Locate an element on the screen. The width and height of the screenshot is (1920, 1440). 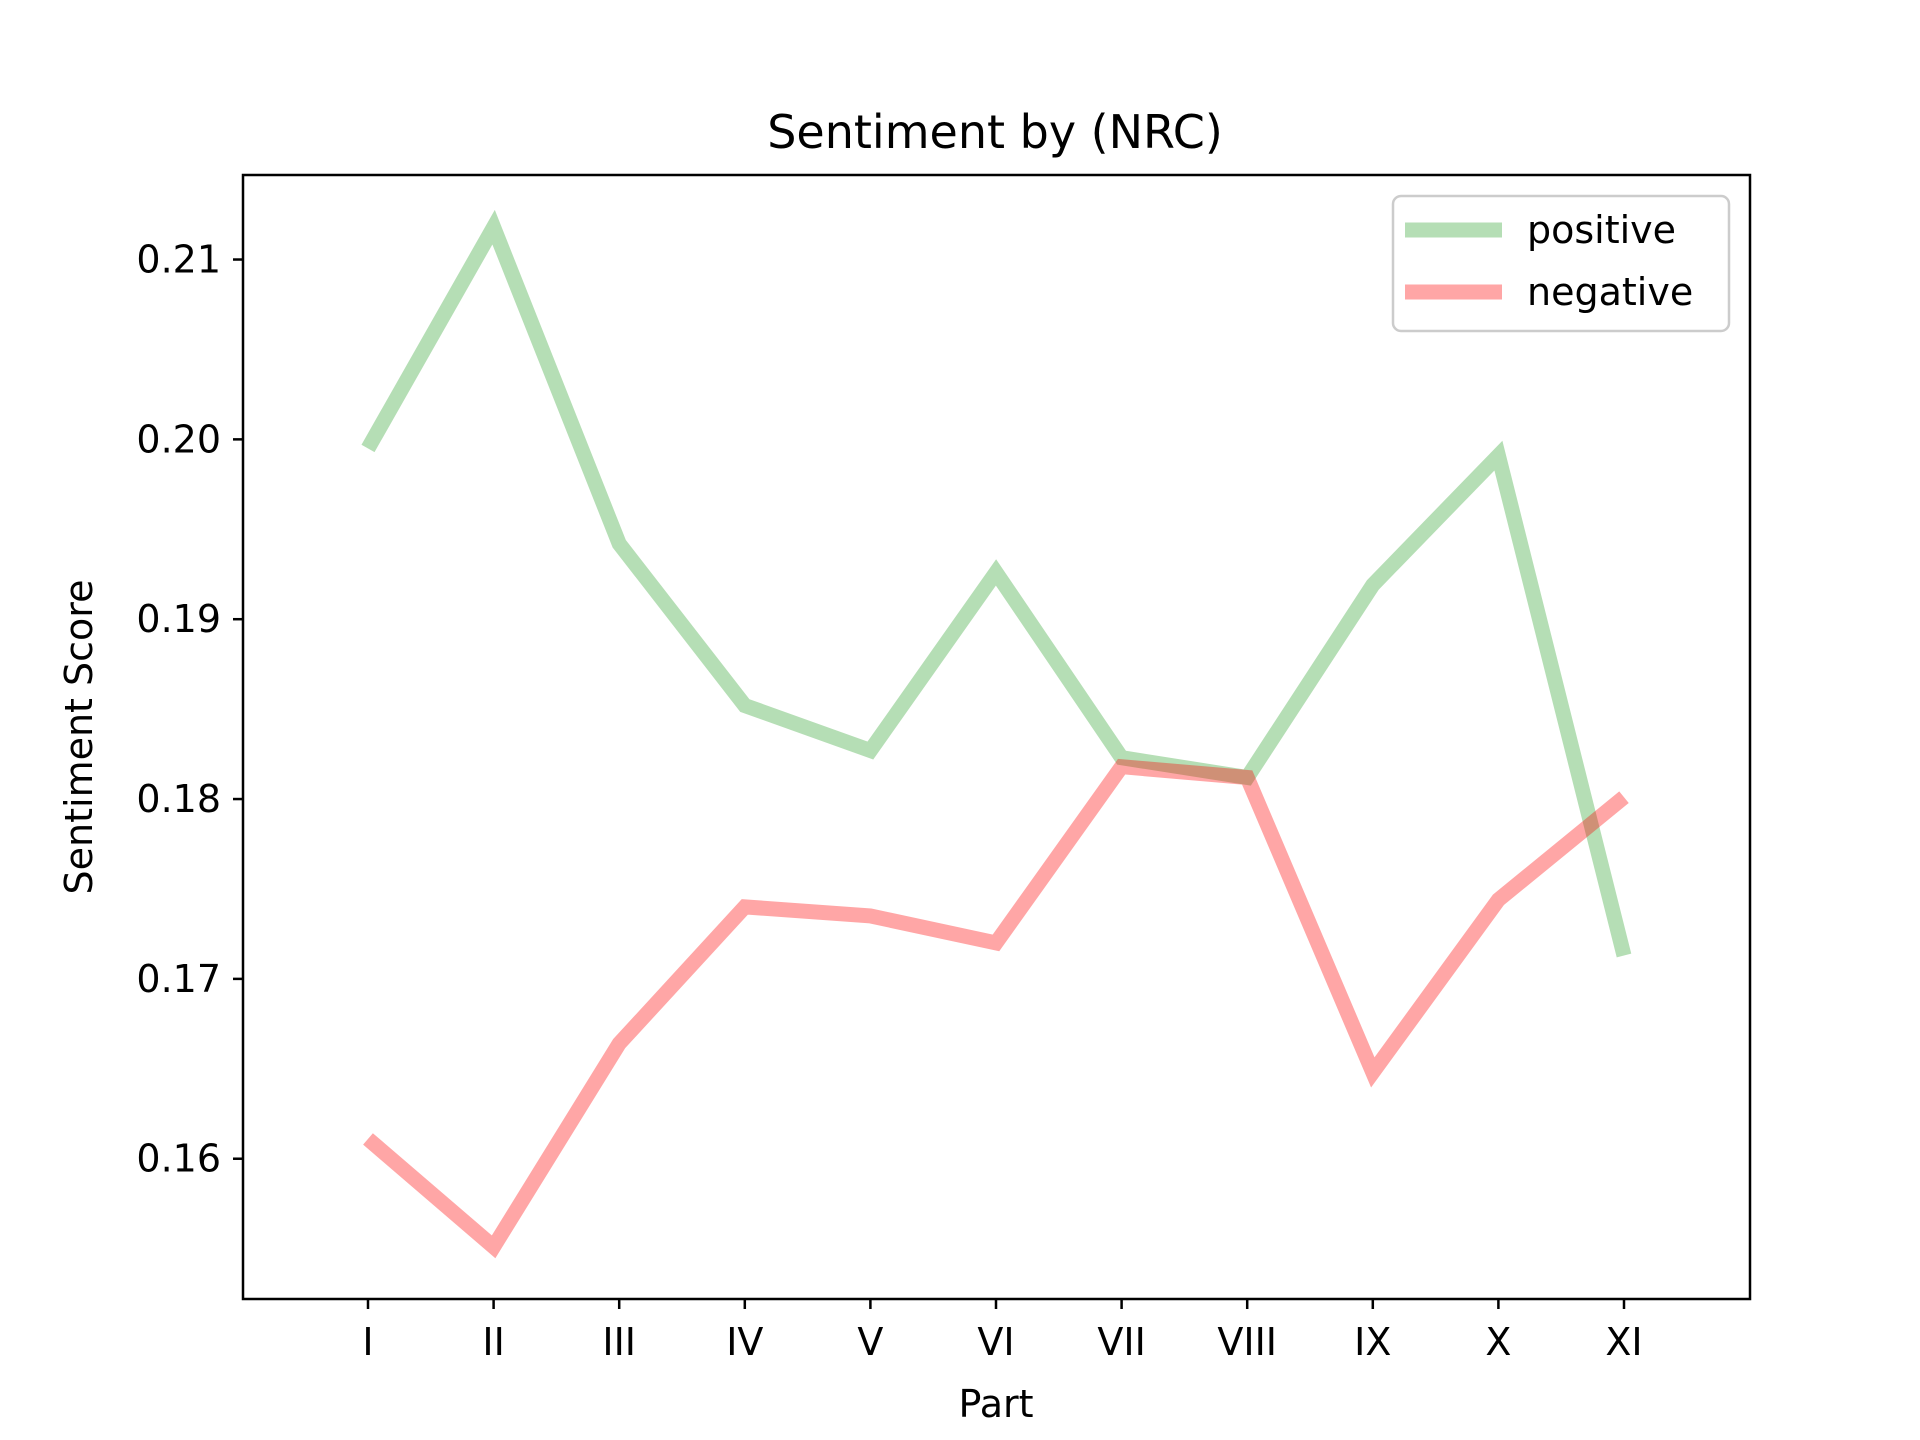
legend: positive negative is located at coordinates (1561, 263).